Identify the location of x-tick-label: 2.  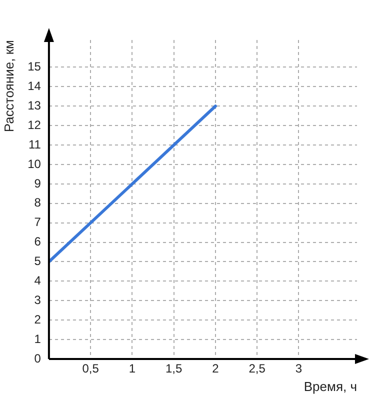
(216, 369).